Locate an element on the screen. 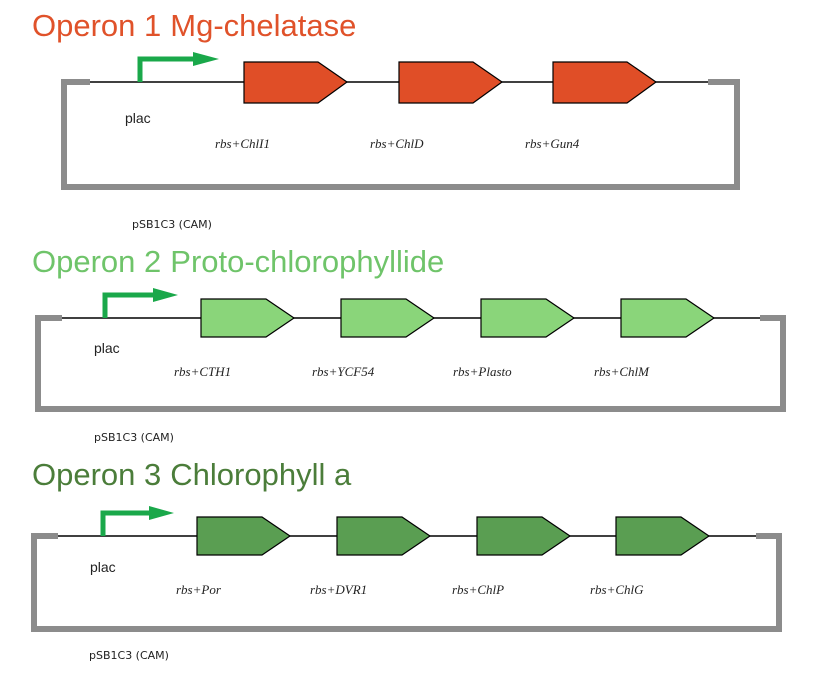 Image resolution: width=823 pixels, height=700 pixels. operon-3-gene-label: rbs+ChlG is located at coordinates (617, 589).